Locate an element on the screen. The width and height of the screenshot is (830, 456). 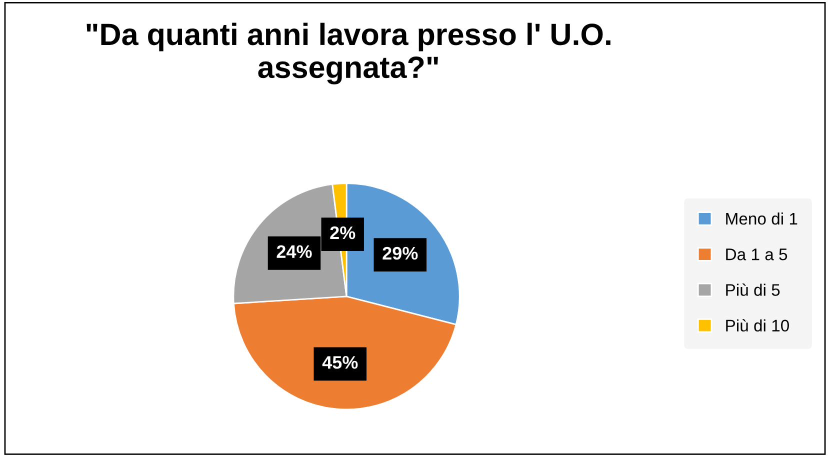
legend-label: Più di 10 is located at coordinates (757, 325).